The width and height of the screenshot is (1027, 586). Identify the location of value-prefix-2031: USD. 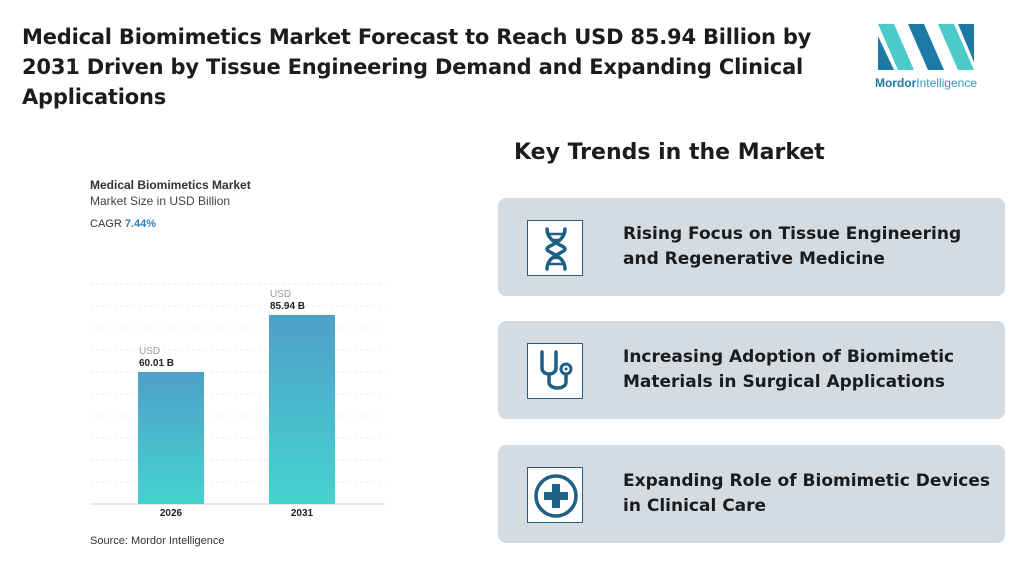
(280, 294).